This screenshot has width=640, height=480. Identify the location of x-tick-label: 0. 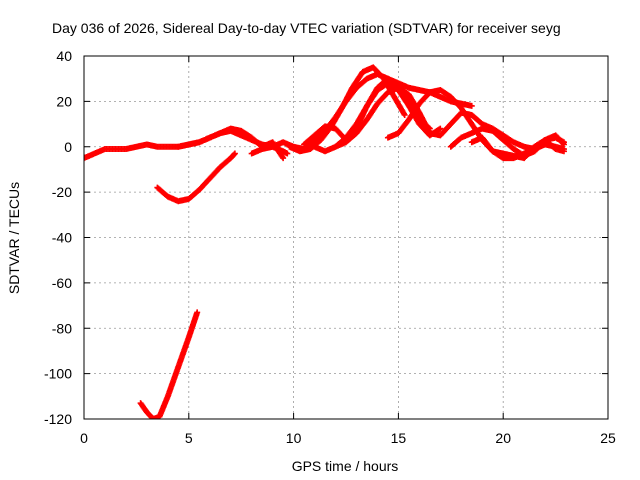
(84, 438).